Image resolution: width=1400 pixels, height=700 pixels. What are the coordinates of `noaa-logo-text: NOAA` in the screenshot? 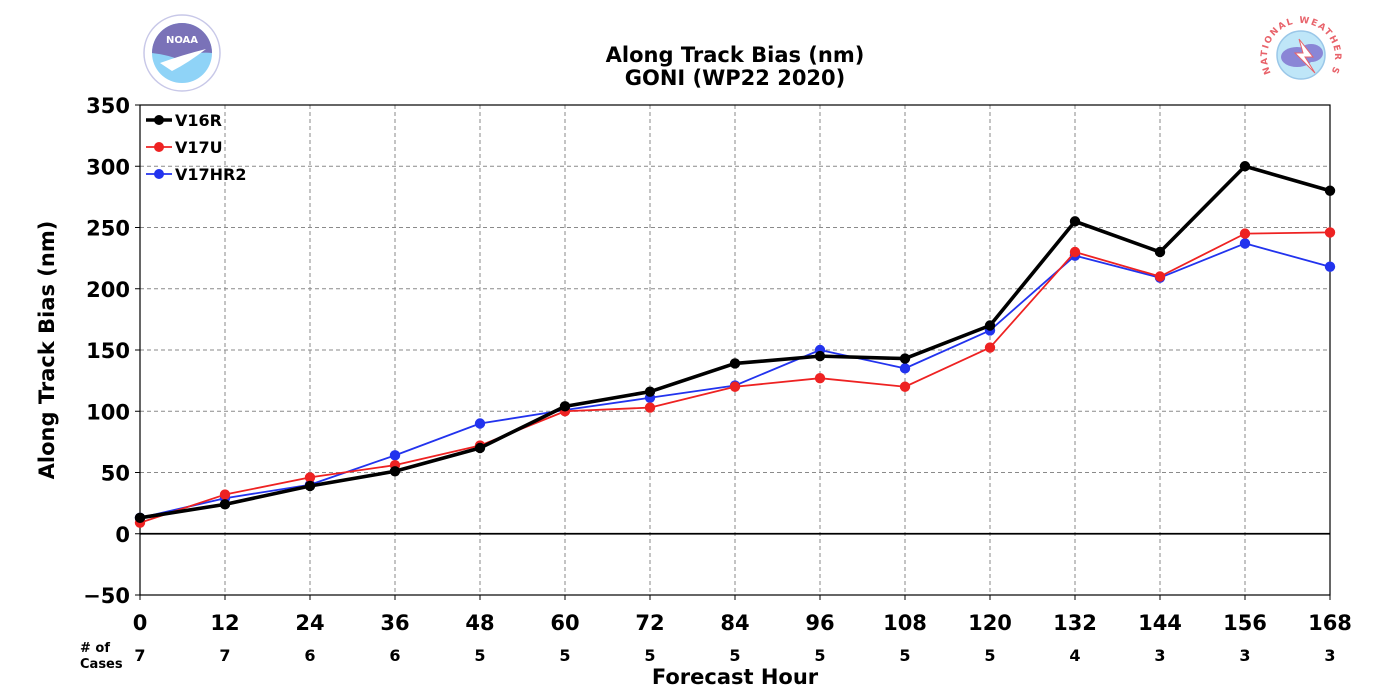 It's located at (182, 40).